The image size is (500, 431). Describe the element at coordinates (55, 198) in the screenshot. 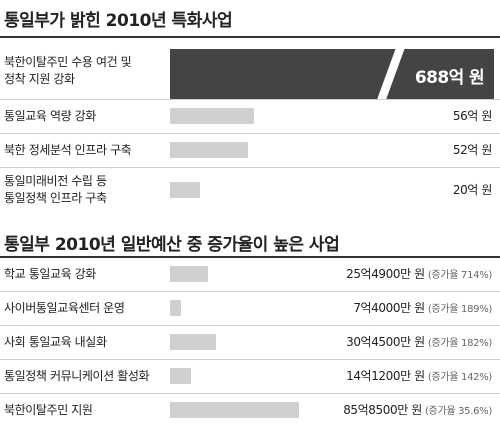

I see `category-label-line: 통일정책 인프라 구축` at that location.